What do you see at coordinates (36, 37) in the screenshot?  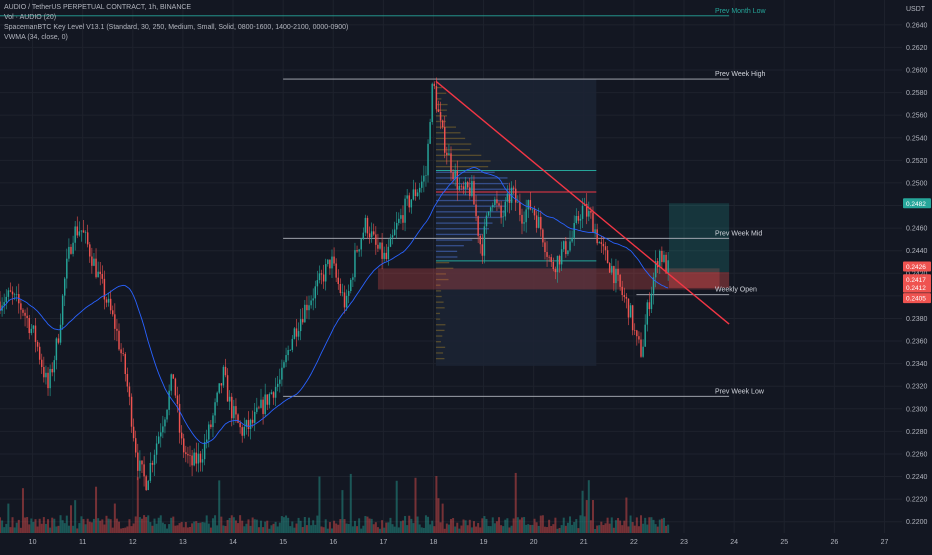 I see `vwma-legend: VWMA (34, close, 0)` at bounding box center [36, 37].